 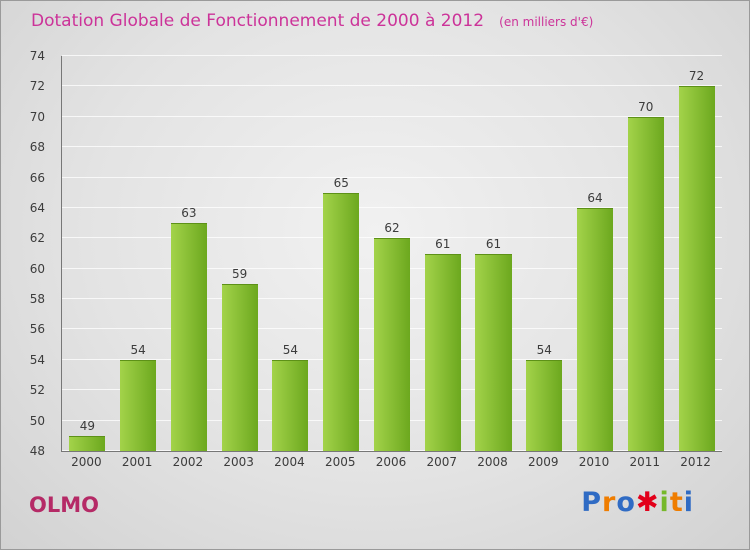 I want to click on y-tick-label: 70, so click(x=37, y=116).